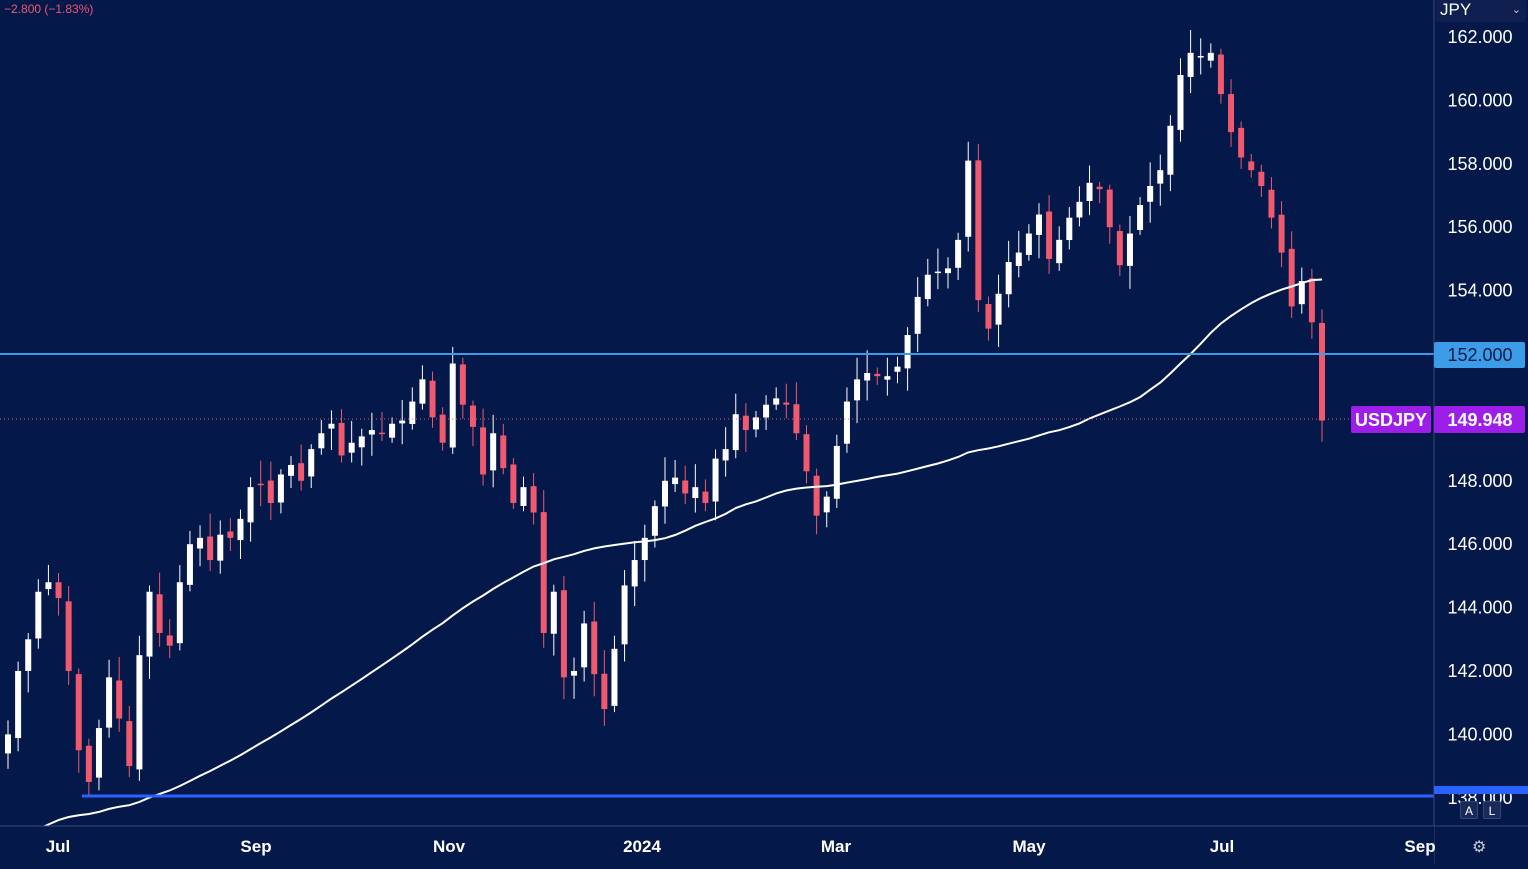  Describe the element at coordinates (1479, 847) in the screenshot. I see `gear-icon: ⚙` at that location.